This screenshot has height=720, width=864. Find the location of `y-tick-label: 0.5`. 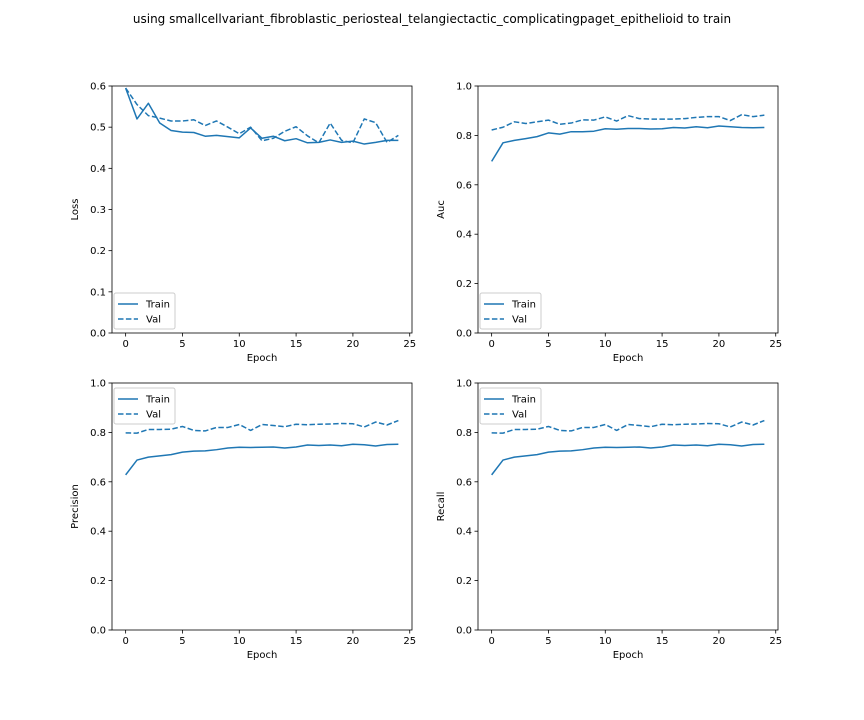

y-tick-label: 0.5 is located at coordinates (98, 128).